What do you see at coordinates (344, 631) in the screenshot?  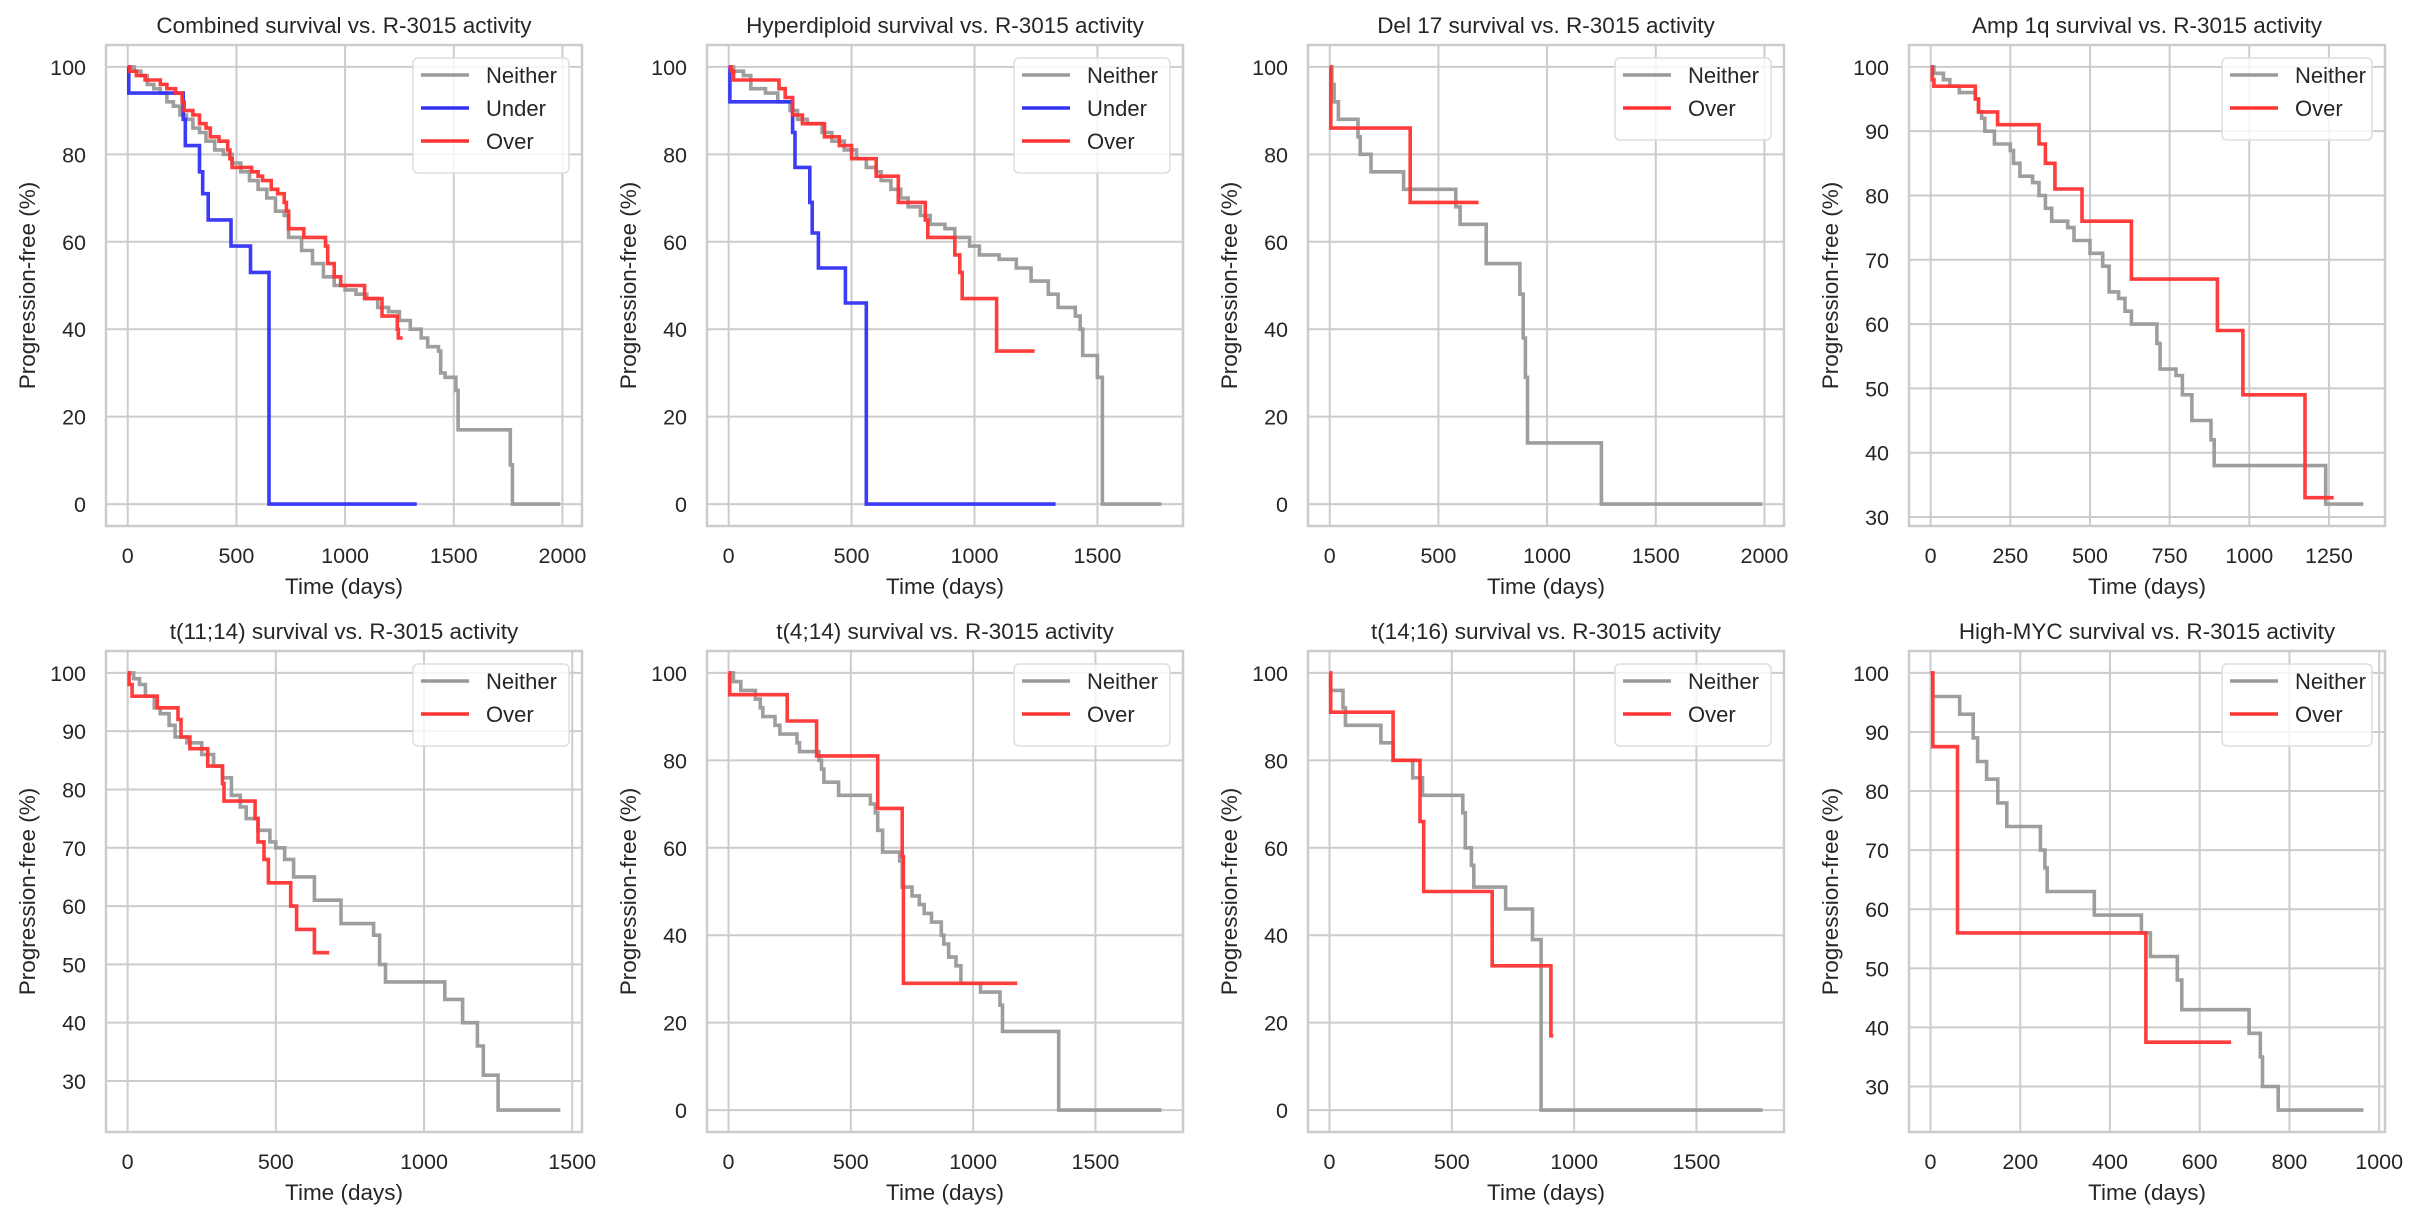 I see `subplot-title: t(11;14) survival vs. R-3015 activity` at bounding box center [344, 631].